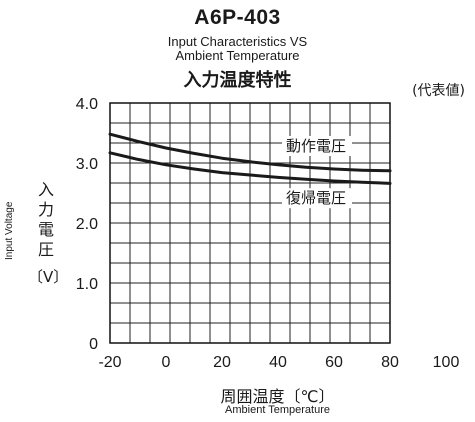 This screenshot has width=475, height=422. Describe the element at coordinates (48, 277) in the screenshot. I see `y-axis-unit: 〔V〕` at that location.